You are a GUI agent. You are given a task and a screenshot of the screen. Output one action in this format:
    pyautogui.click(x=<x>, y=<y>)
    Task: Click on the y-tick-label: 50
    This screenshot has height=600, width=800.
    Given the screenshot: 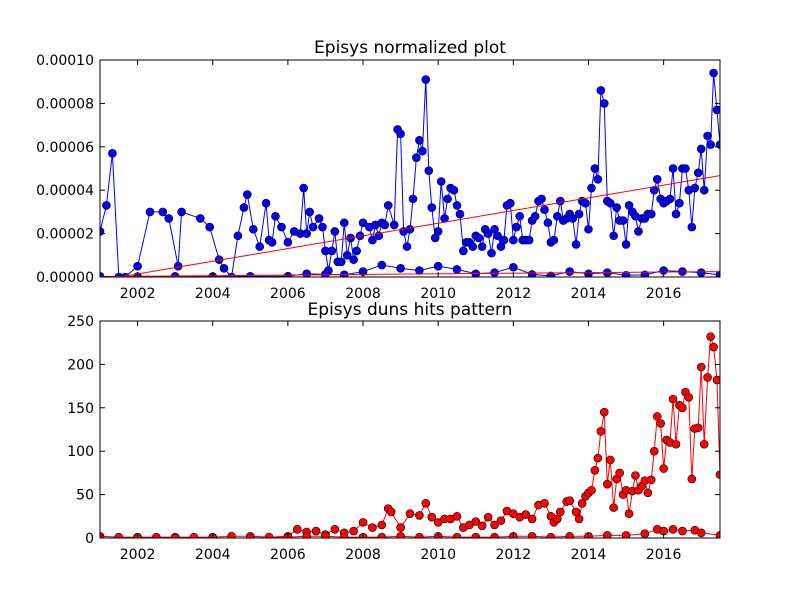 What is the action you would take?
    pyautogui.click(x=85, y=496)
    